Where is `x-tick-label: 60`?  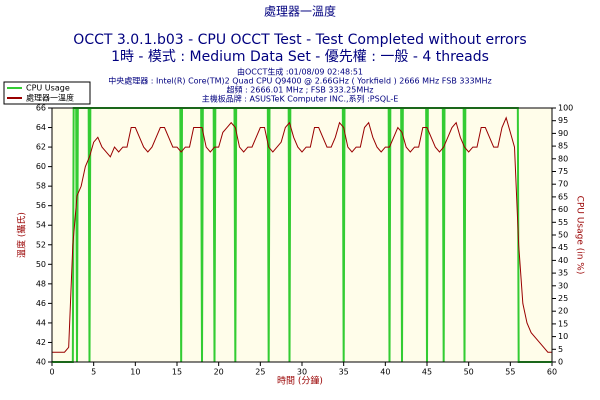 x-tick-label: 60 is located at coordinates (552, 372).